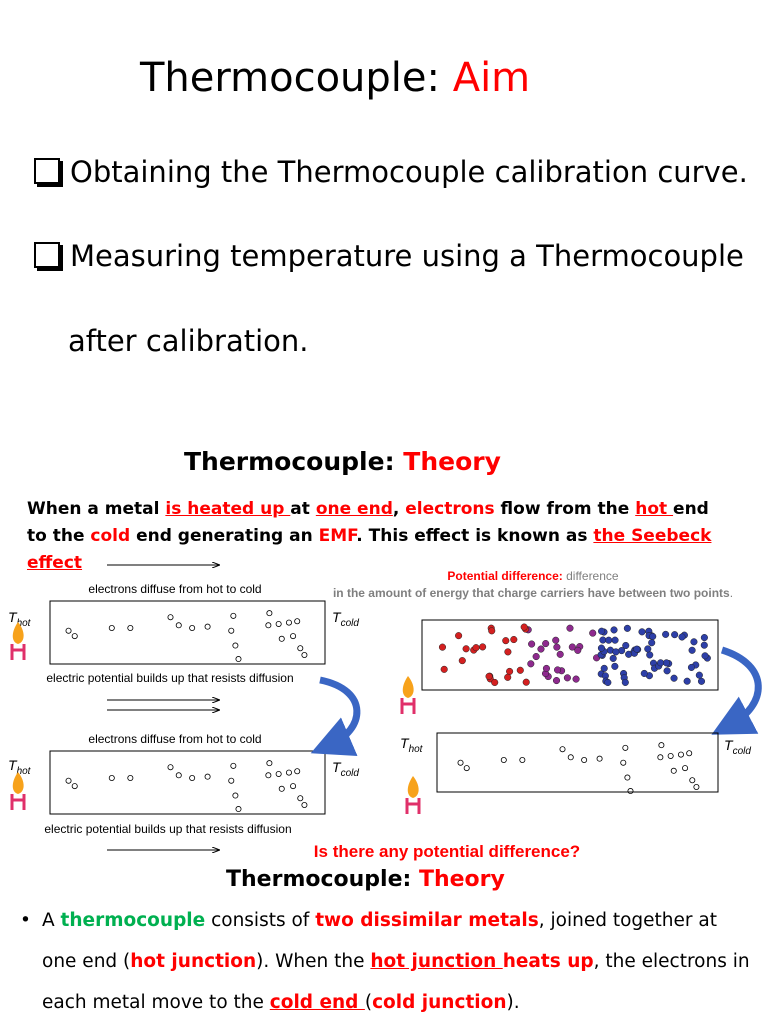  I want to click on run: When a metal, so click(96, 509).